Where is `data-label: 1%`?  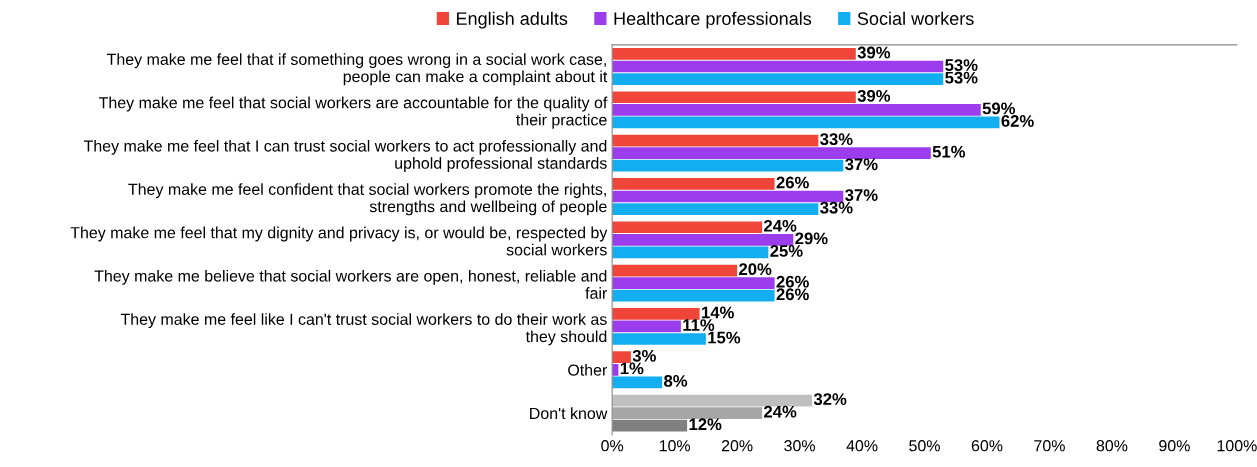 data-label: 1% is located at coordinates (632, 368).